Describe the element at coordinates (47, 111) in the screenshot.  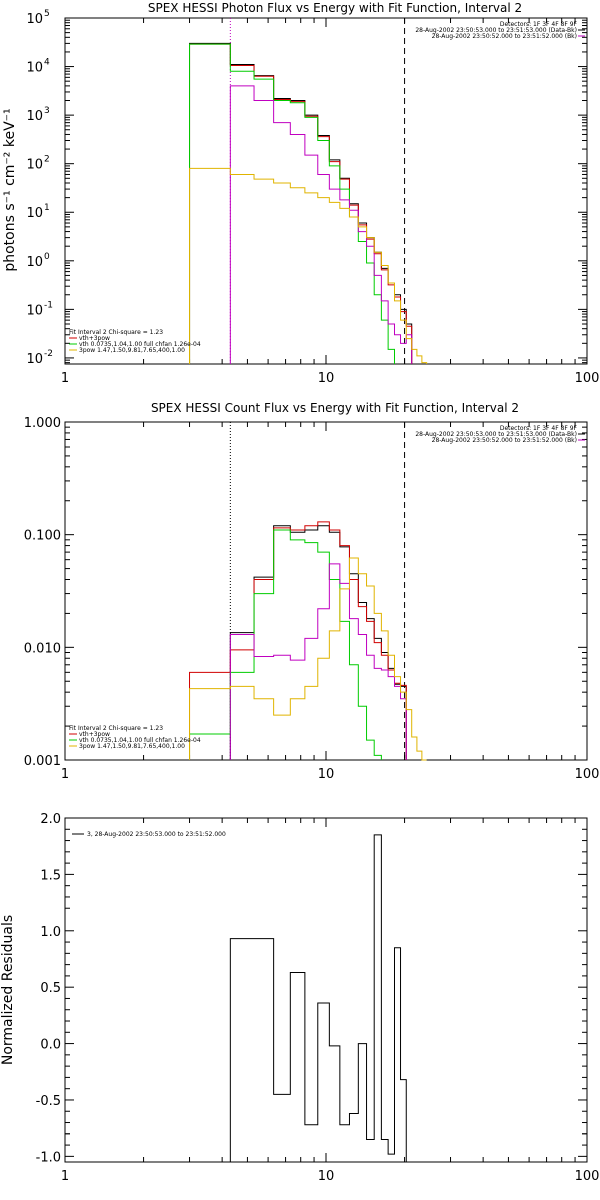
I see `y-tick-exponent: 3` at that location.